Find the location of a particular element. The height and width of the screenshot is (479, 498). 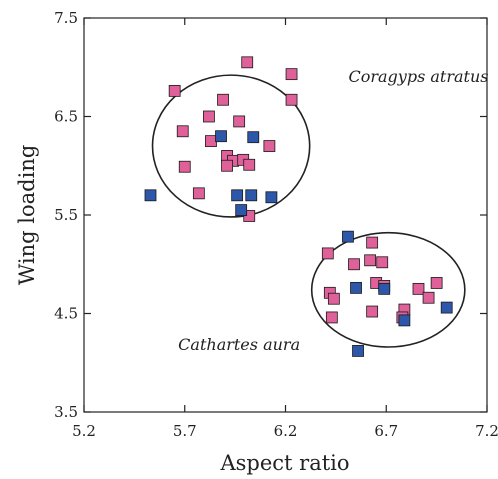

y-axis-title: Wing loading is located at coordinates (27, 215).